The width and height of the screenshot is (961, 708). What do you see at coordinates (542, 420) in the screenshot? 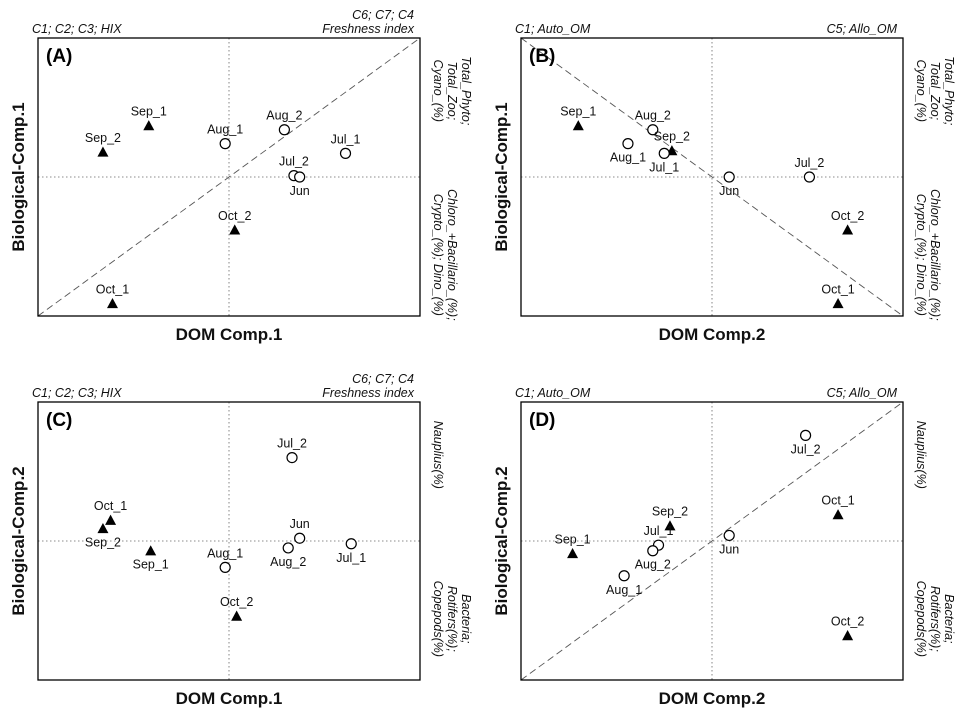
I see `panel-label: (D)` at bounding box center [542, 420].